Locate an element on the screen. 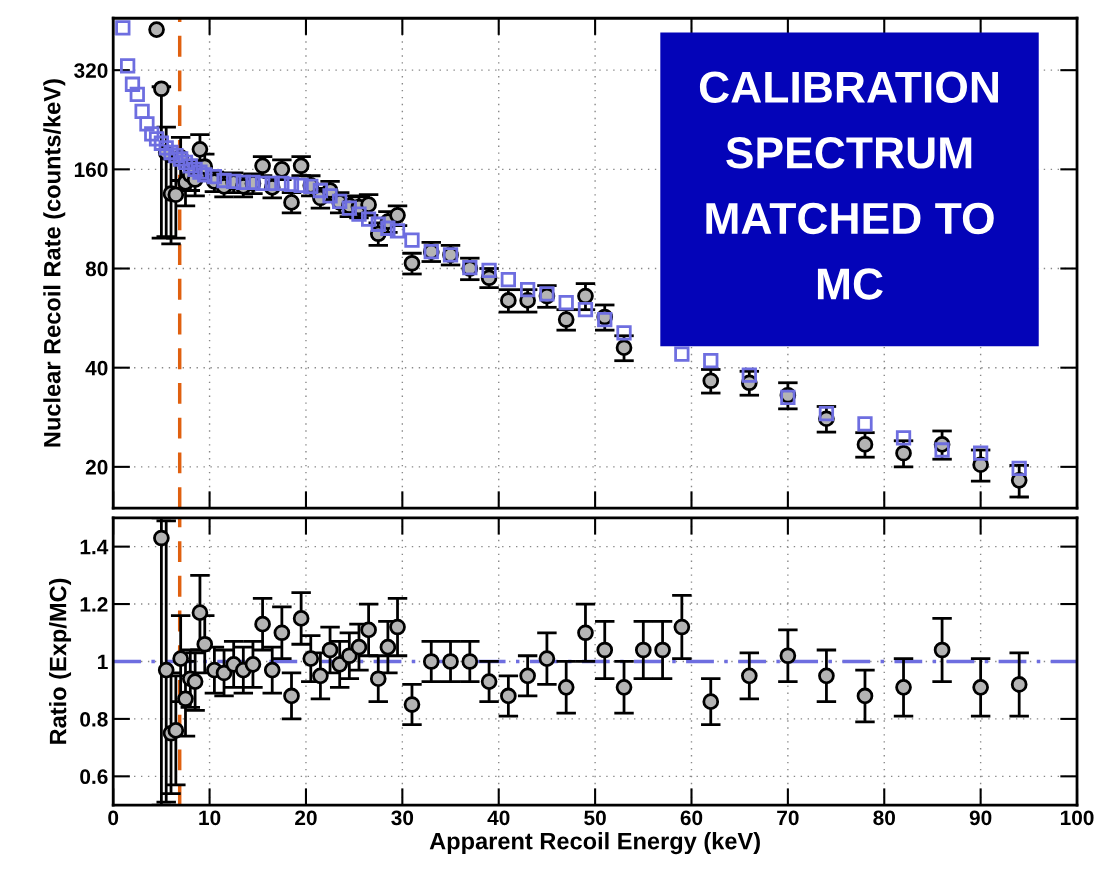  y-tick-label: 1 is located at coordinates (103, 662).